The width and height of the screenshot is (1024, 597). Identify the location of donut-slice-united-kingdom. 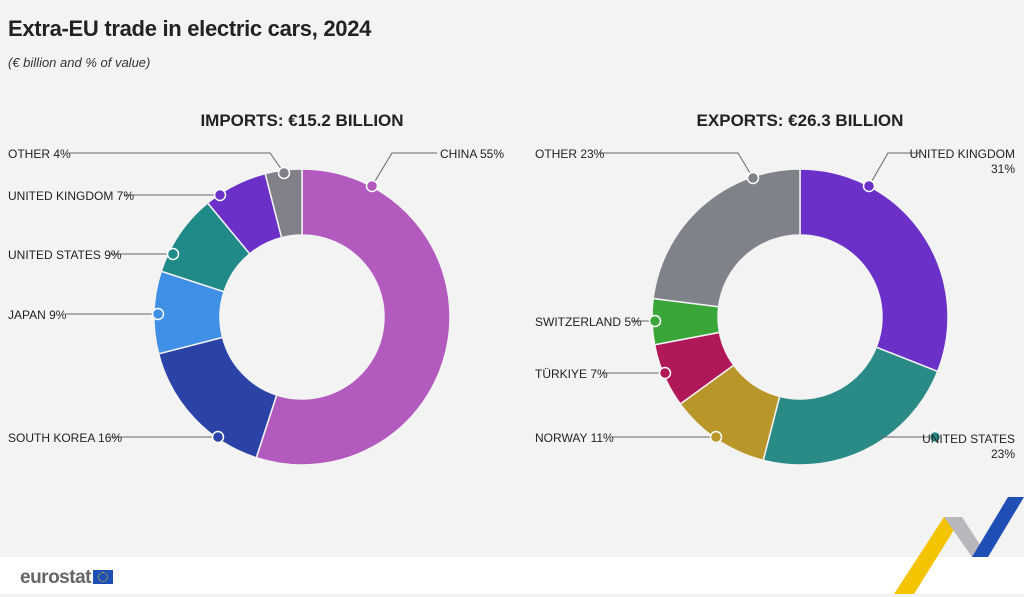
(874, 270).